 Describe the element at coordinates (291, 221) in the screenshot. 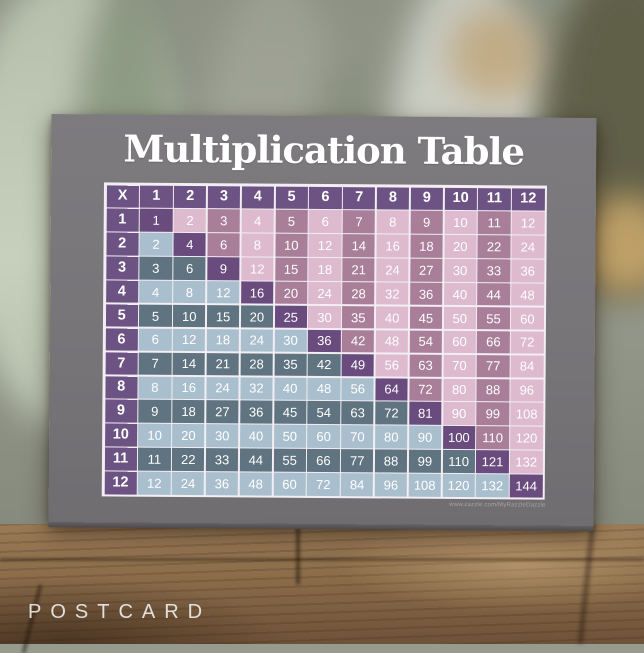

I see `table-cell: 5` at that location.